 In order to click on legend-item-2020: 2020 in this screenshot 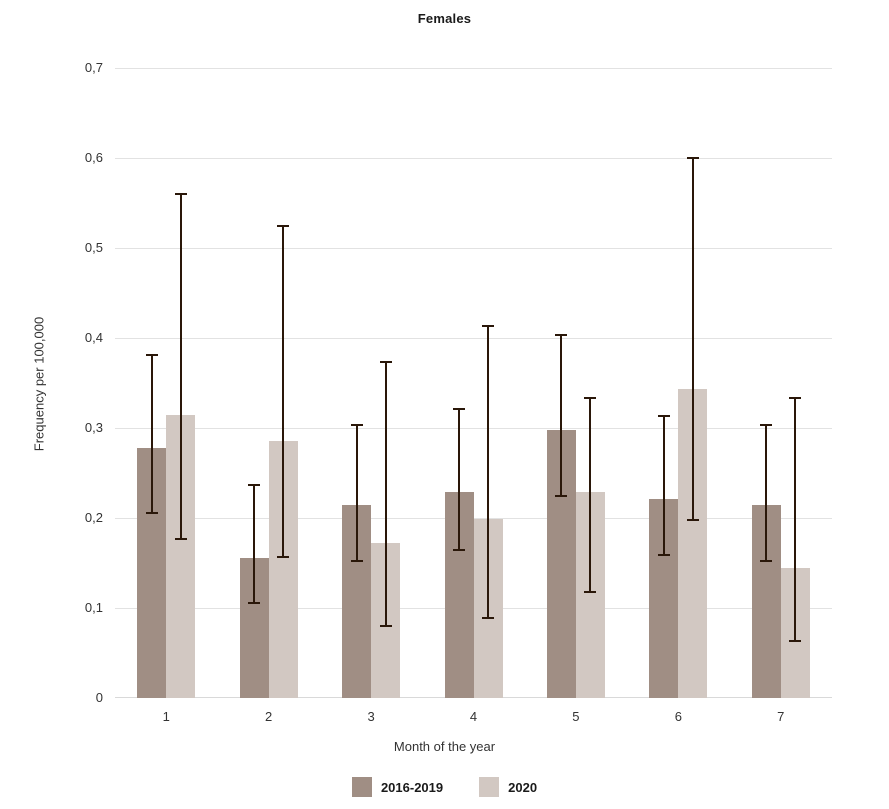, I will do `click(508, 787)`.